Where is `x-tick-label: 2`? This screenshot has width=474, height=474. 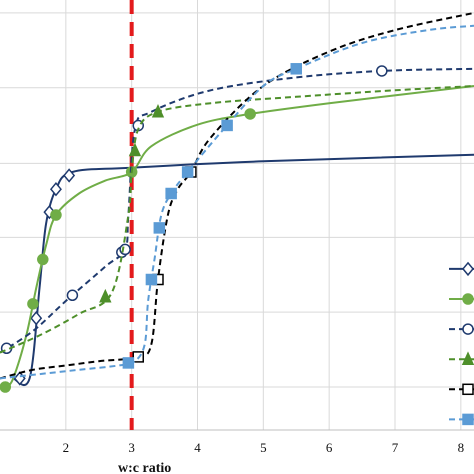
x-tick-label: 2 is located at coordinates (66, 447).